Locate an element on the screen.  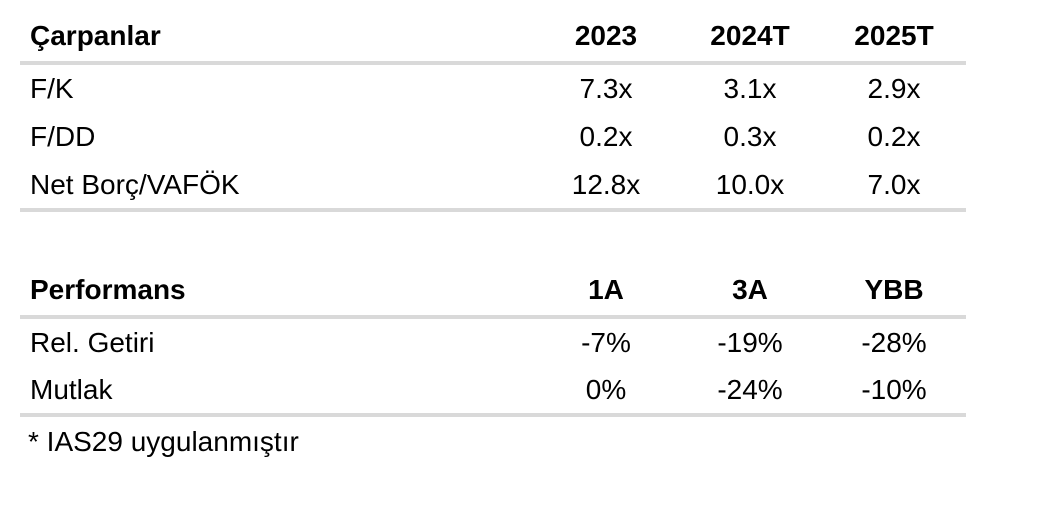
table-row: F/DD 0.2x 0.3x 0.2x is located at coordinates (493, 136).